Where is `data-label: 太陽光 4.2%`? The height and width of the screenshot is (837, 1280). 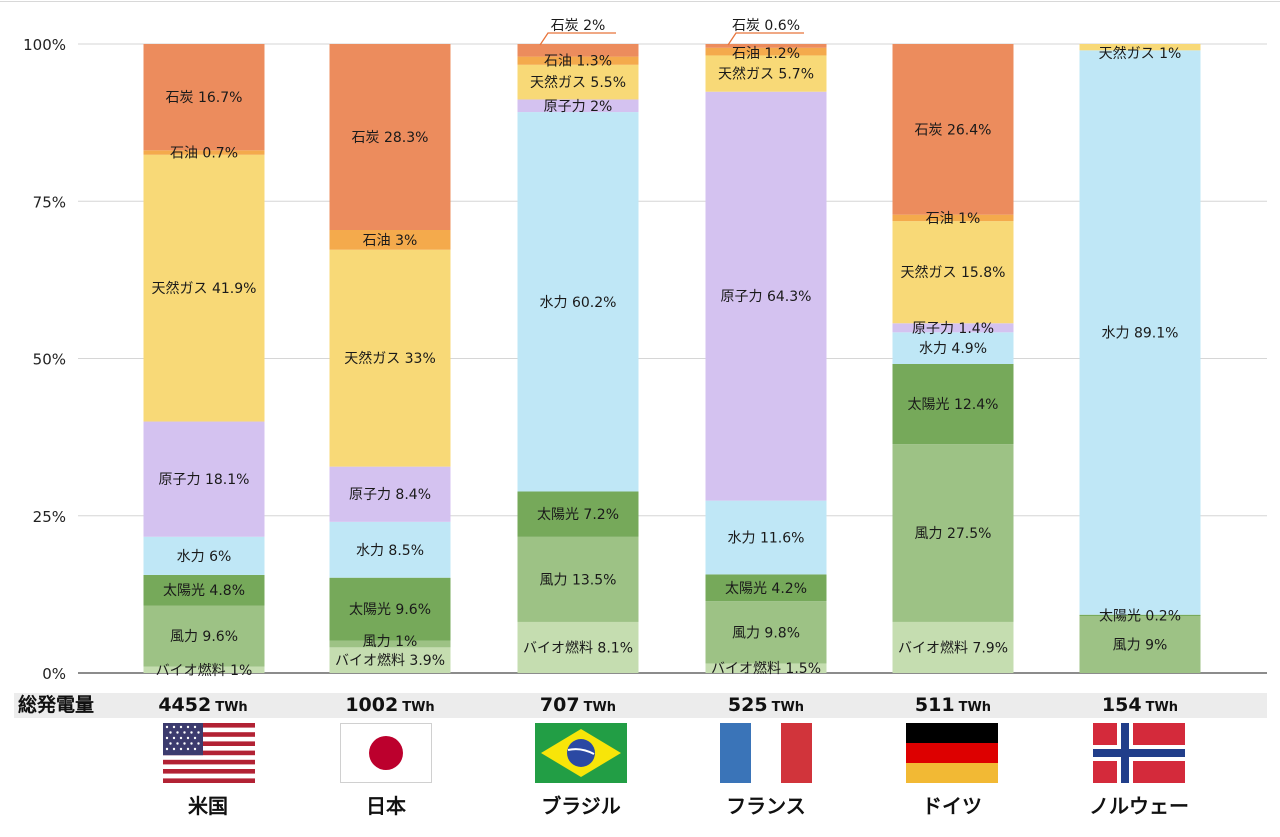
data-label: 太陽光 4.2% is located at coordinates (766, 589).